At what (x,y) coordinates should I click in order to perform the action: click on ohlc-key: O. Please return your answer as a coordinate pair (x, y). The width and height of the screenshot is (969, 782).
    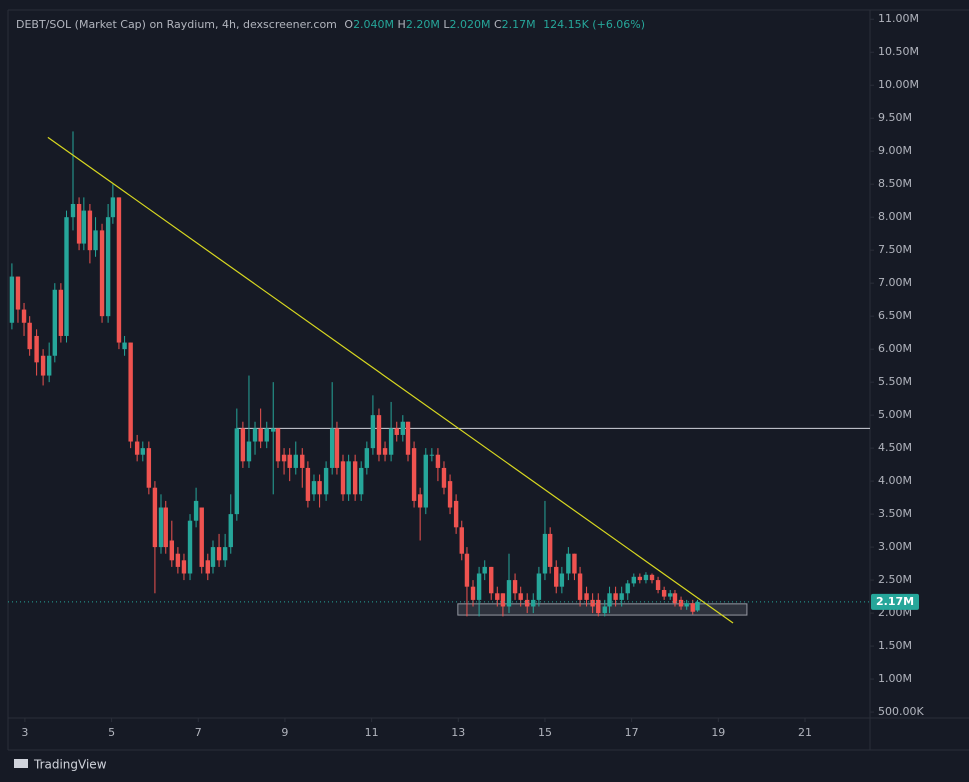
    Looking at the image, I should click on (348, 24).